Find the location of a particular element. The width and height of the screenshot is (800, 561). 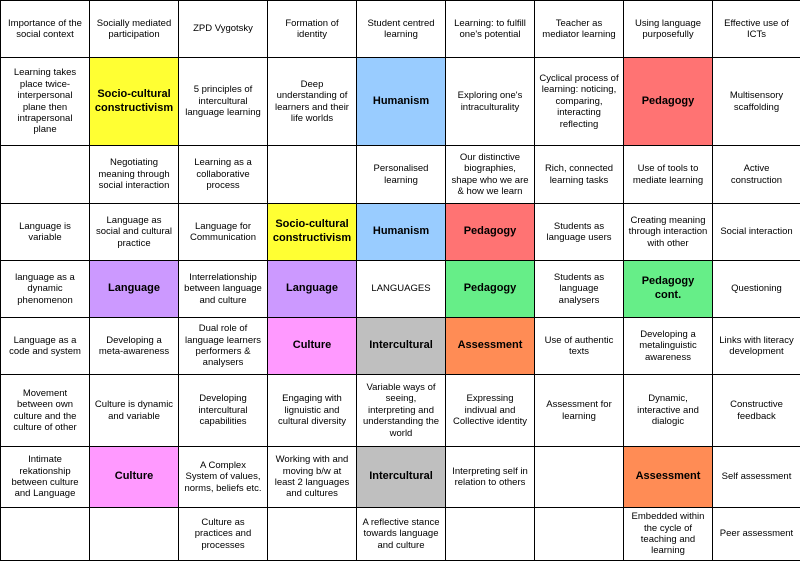

concept-cell-learning-as-a-collaborative-process: Learning as a collaborative process is located at coordinates (223, 175).